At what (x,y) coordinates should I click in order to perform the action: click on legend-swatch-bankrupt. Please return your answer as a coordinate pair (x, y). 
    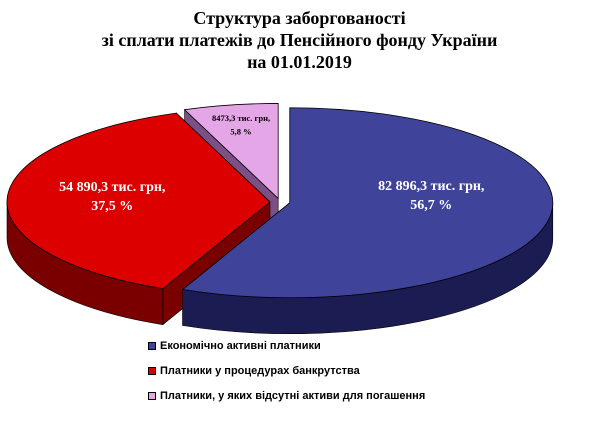
    Looking at the image, I should click on (152, 371).